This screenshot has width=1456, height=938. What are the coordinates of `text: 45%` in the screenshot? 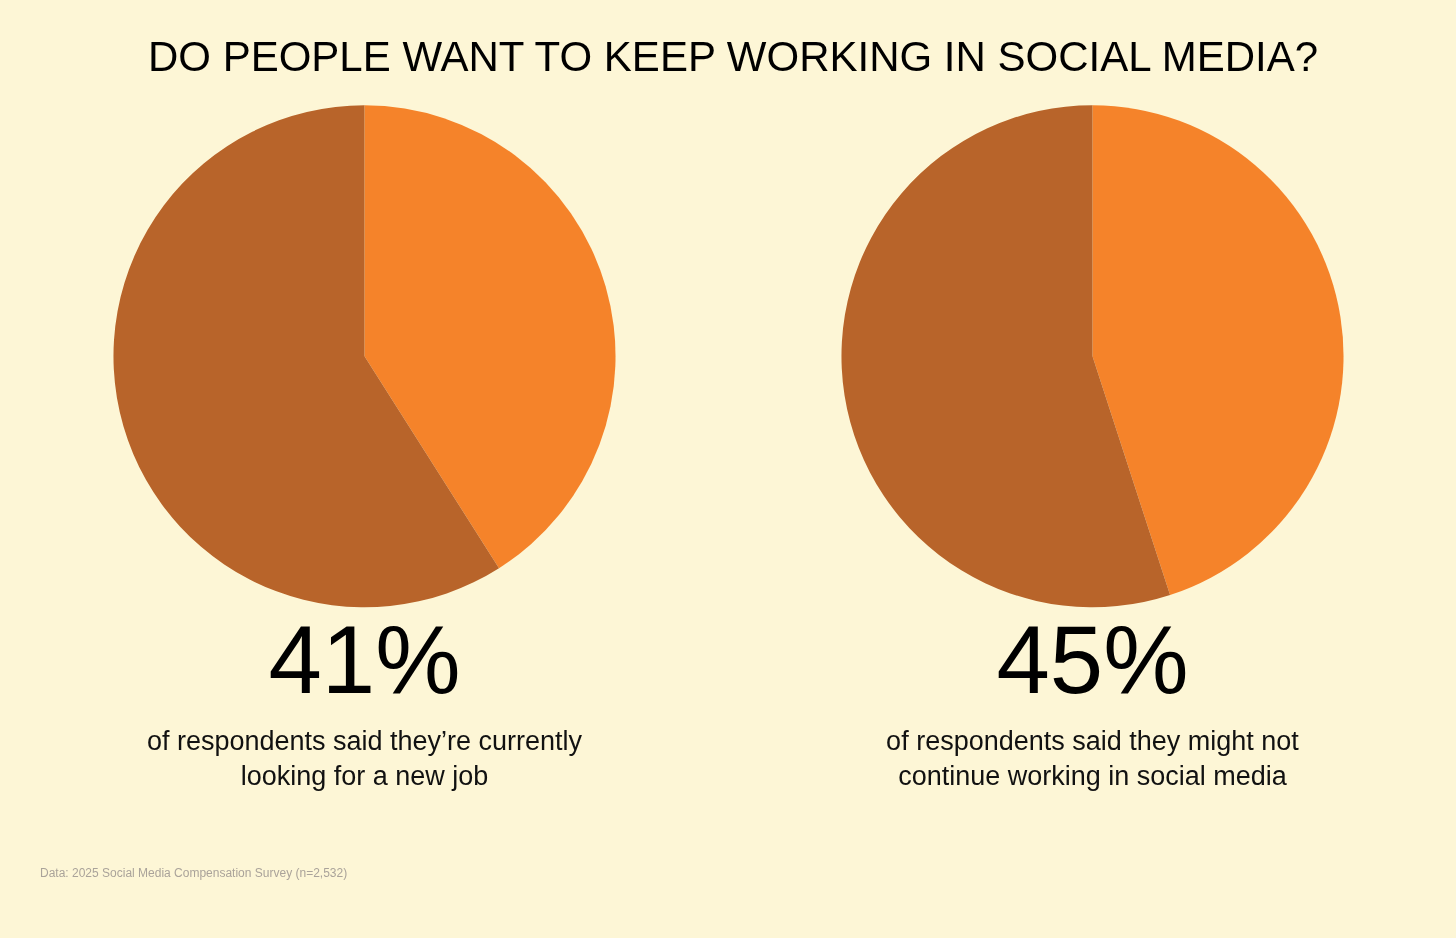 It's located at (1092, 659).